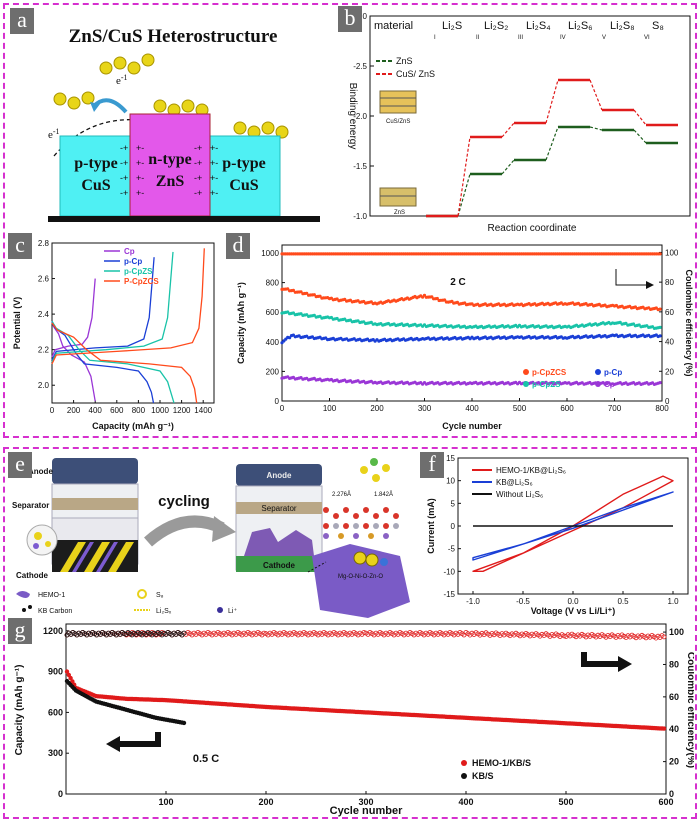 This screenshot has width=700, height=822. What do you see at coordinates (133, 426) in the screenshot?
I see `c-xlabel: Capacity (mAh g⁻¹)` at bounding box center [133, 426].